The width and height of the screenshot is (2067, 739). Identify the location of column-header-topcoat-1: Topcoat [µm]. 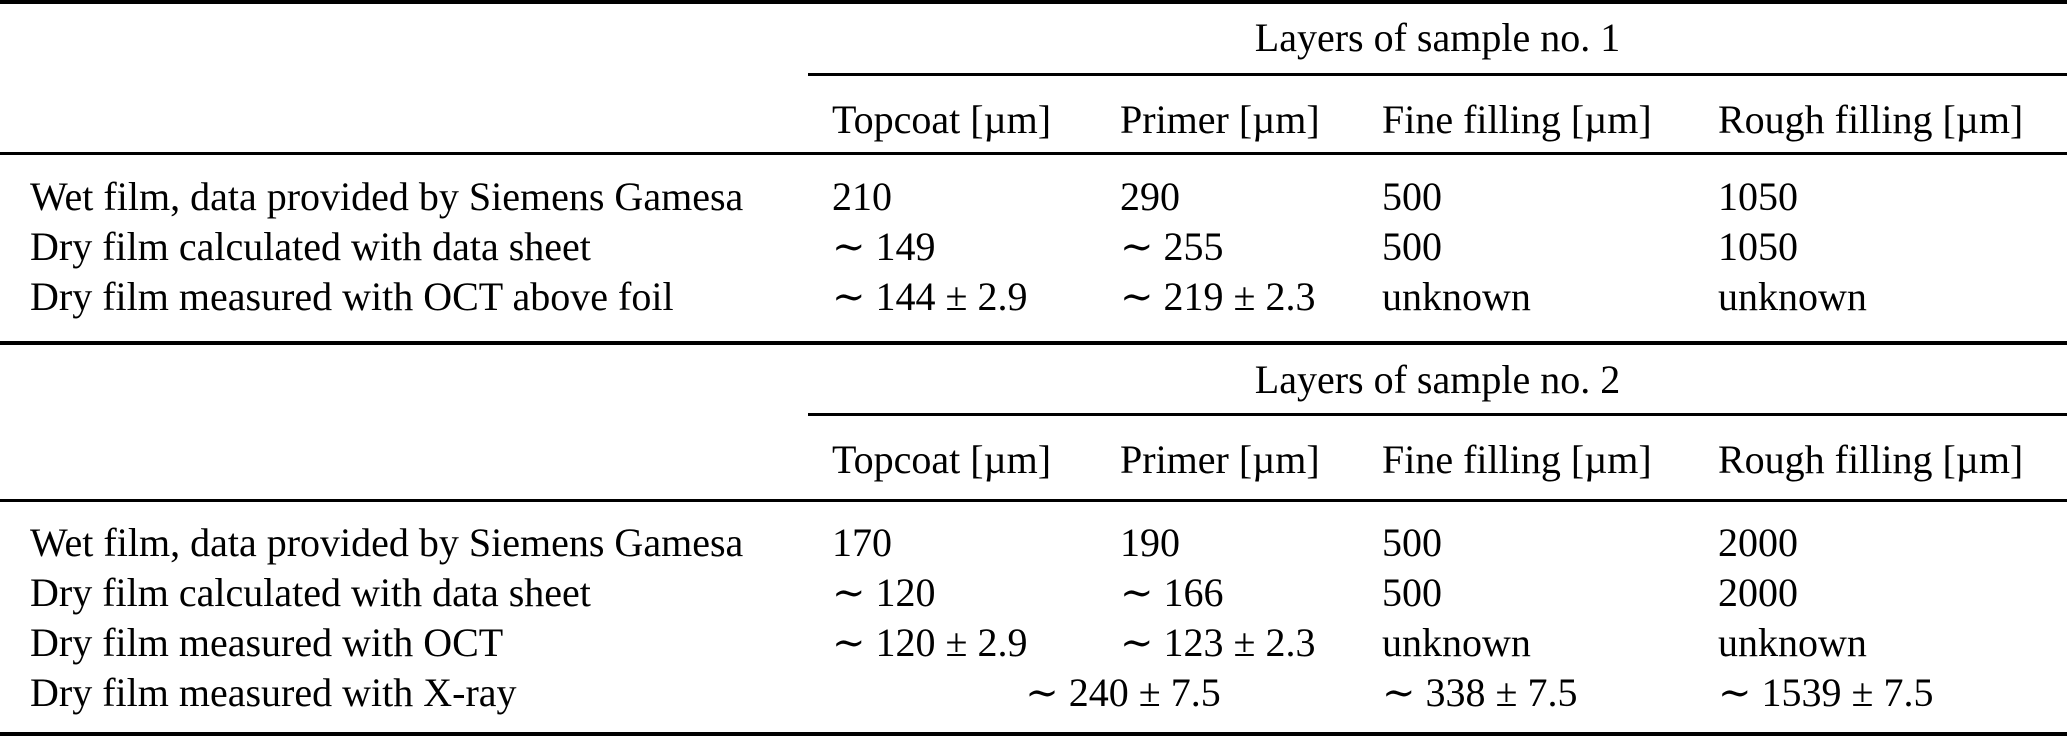
(952, 115).